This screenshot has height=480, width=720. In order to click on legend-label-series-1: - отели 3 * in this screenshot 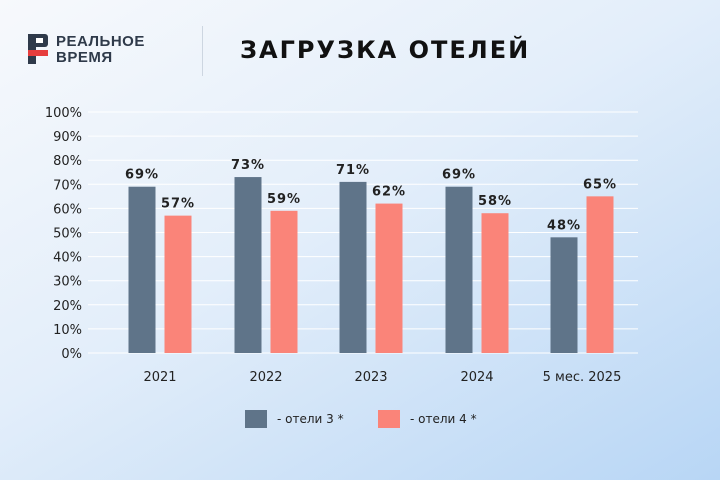, I will do `click(310, 419)`.